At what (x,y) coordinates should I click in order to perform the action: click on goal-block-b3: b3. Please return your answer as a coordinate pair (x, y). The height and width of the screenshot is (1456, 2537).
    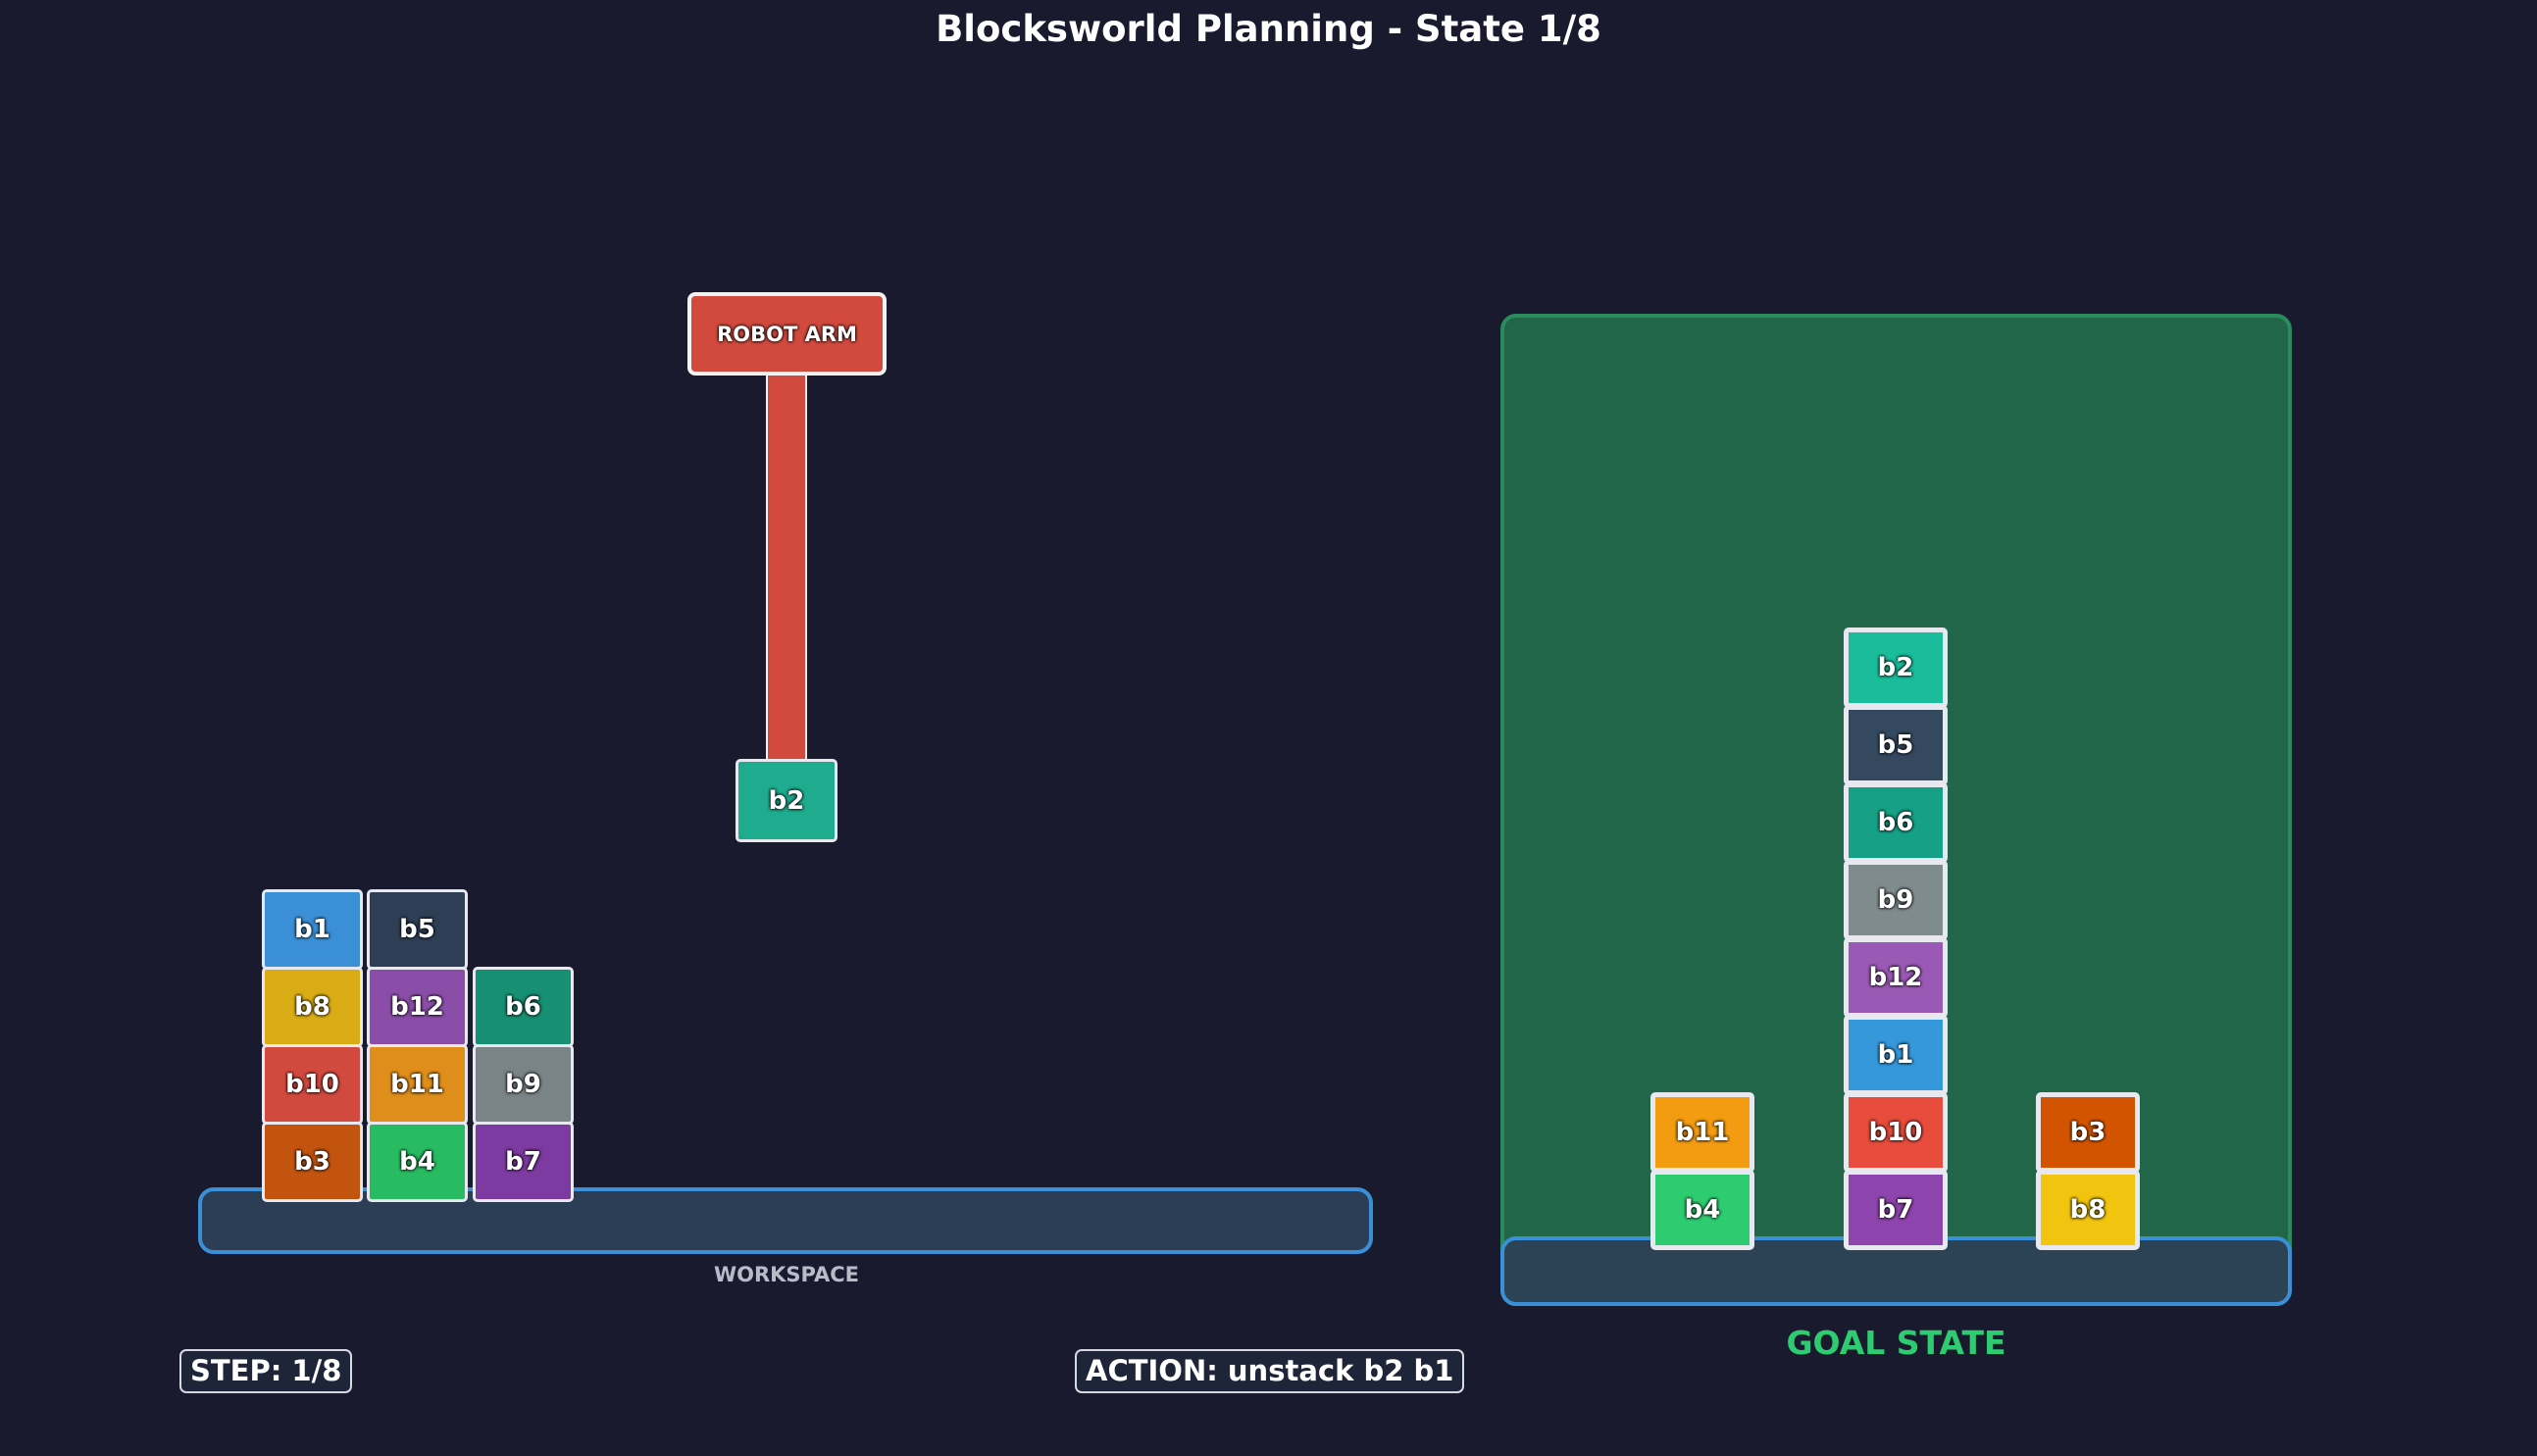
    Looking at the image, I should click on (2088, 1132).